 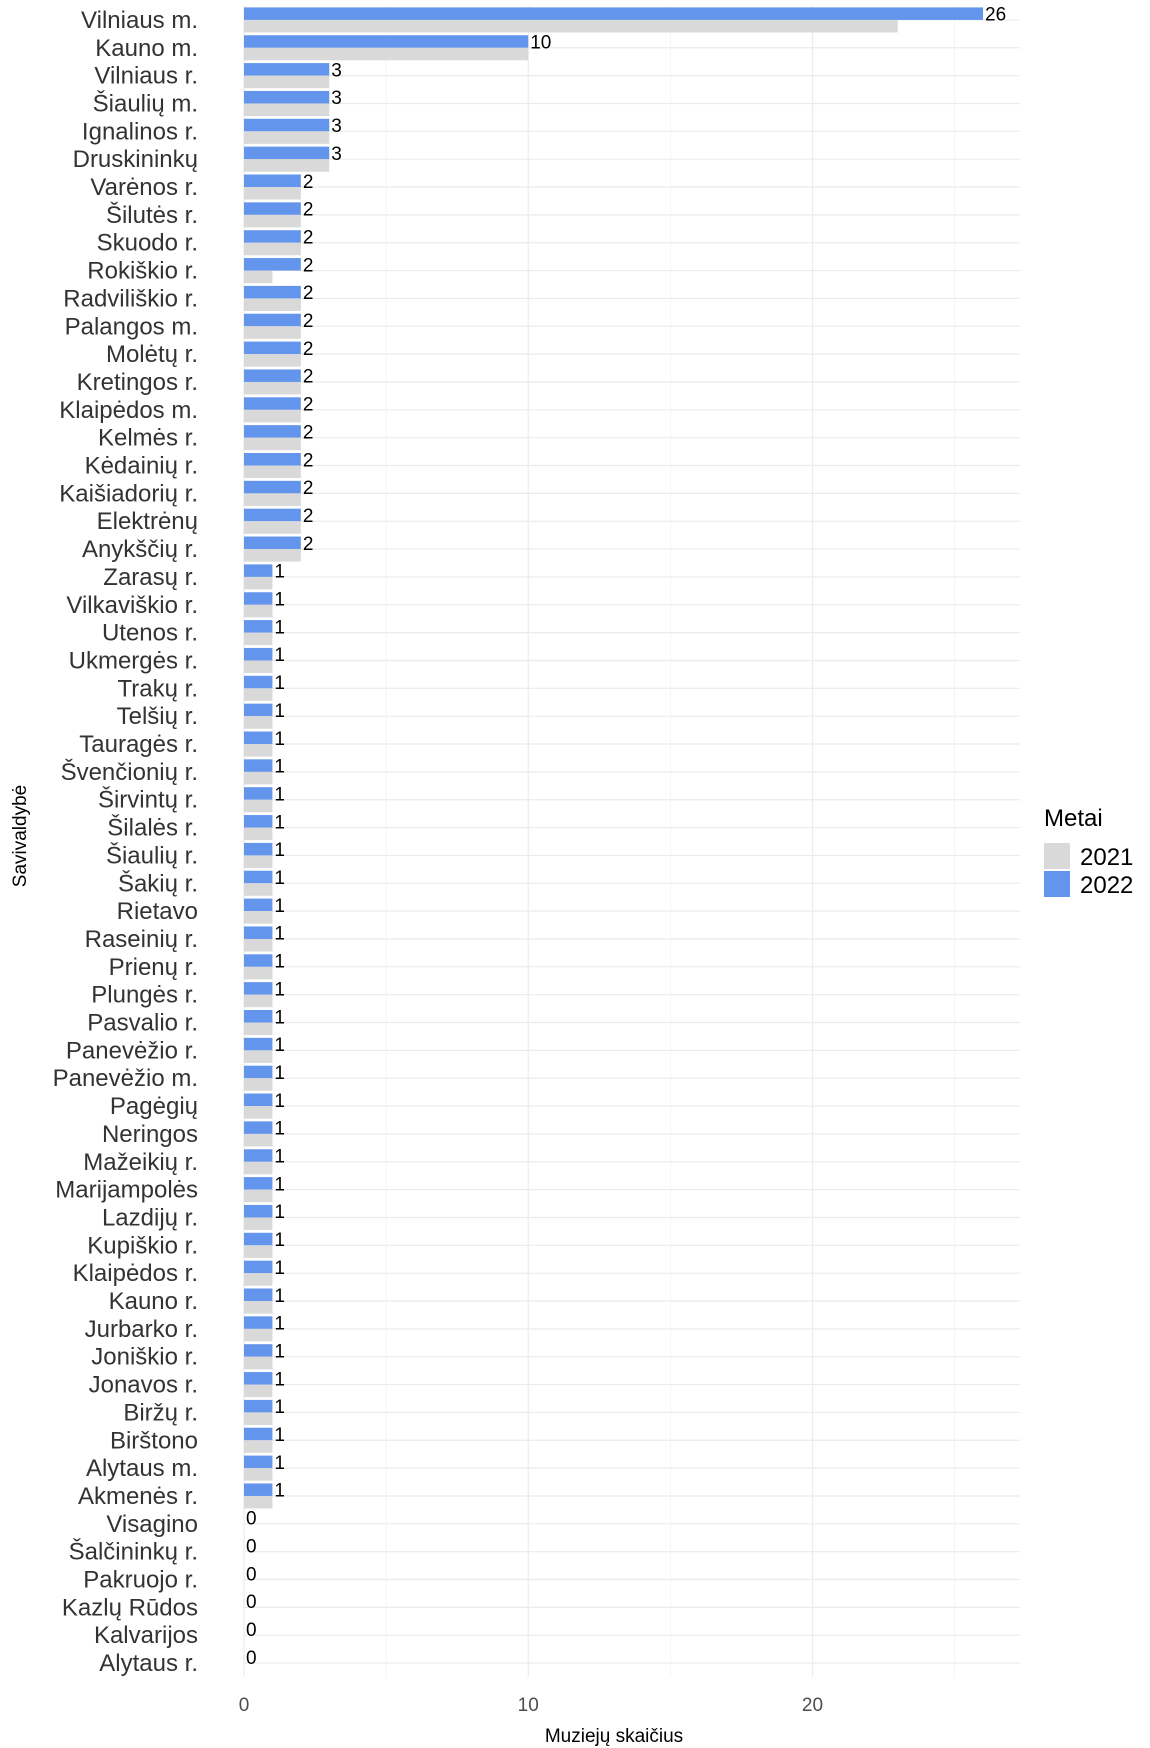 I want to click on category-label: Jonavos r., so click(x=143, y=1385).